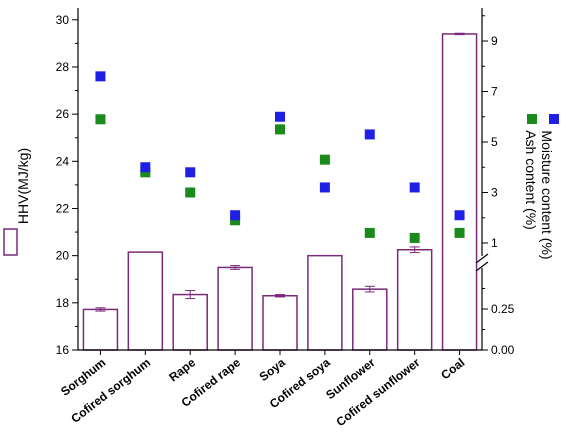 This screenshot has width=566, height=448. Describe the element at coordinates (494, 41) in the screenshot. I see `right-tick-label-7: 9` at that location.